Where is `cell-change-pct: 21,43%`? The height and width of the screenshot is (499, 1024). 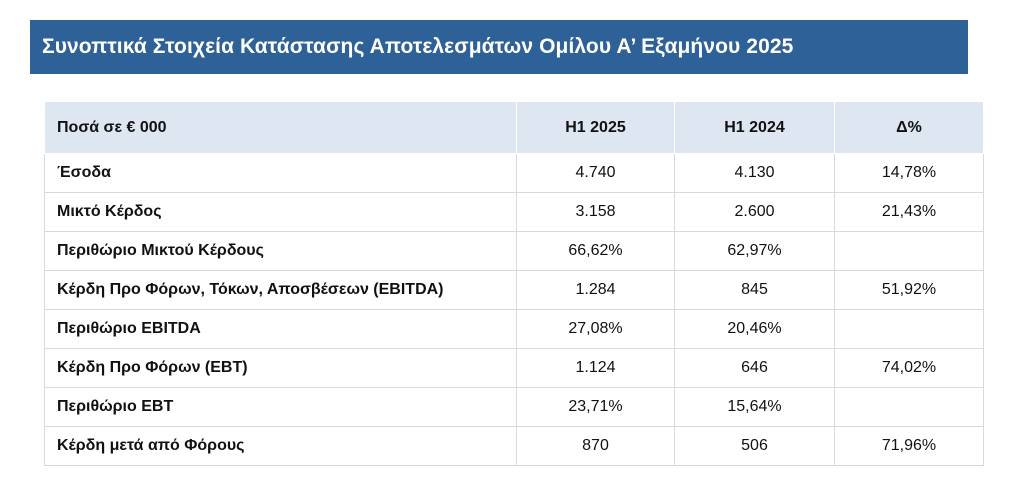
cell-change-pct: 21,43% is located at coordinates (909, 212).